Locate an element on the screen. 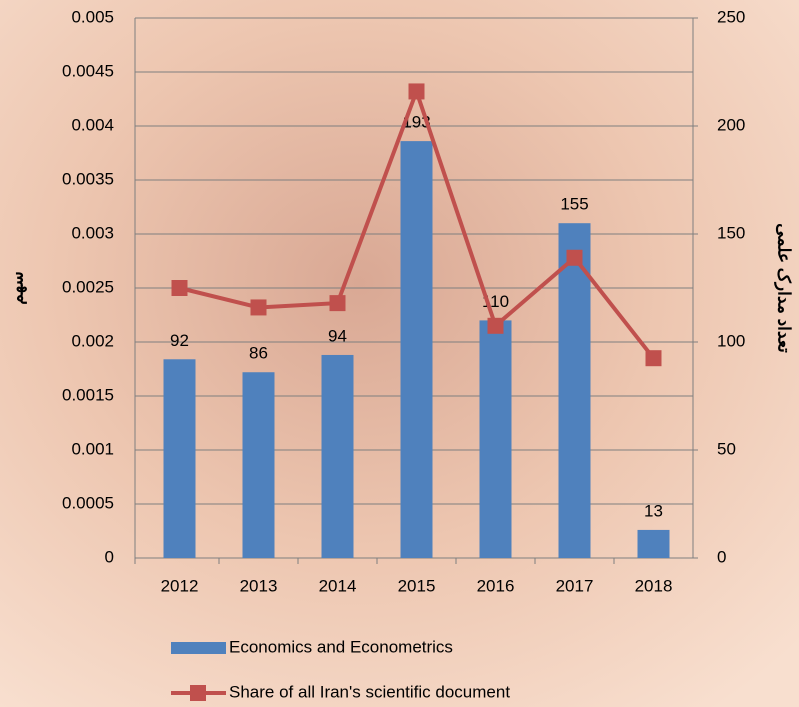 Image resolution: width=799 pixels, height=707 pixels. y-tick-label: 0.0025 is located at coordinates (88, 286).